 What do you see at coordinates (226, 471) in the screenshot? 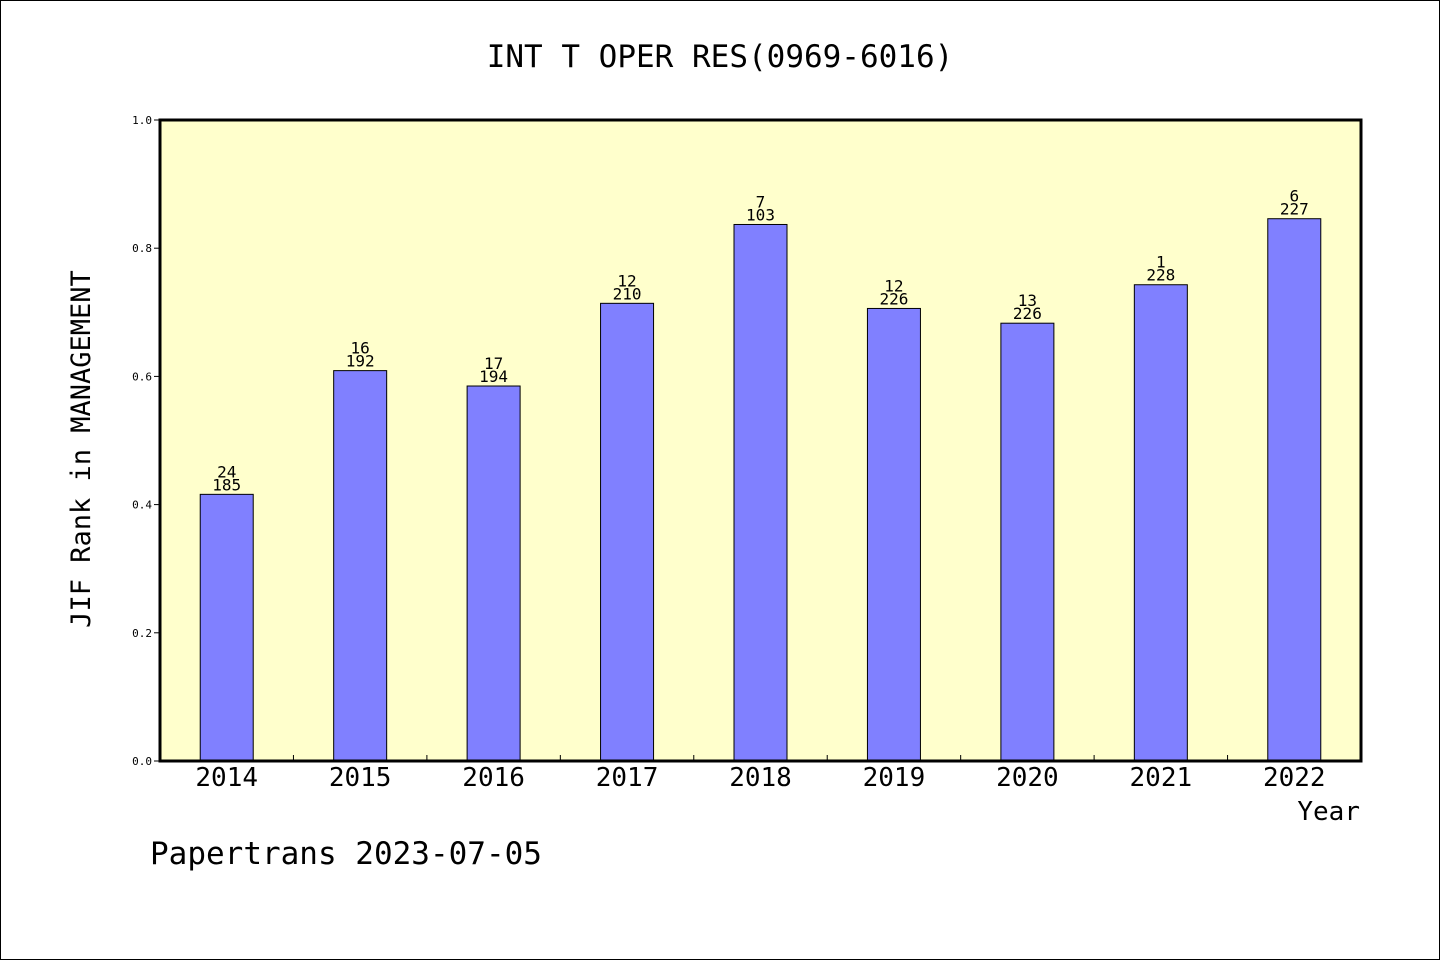
I see `data-label-rank: 24` at bounding box center [226, 471].